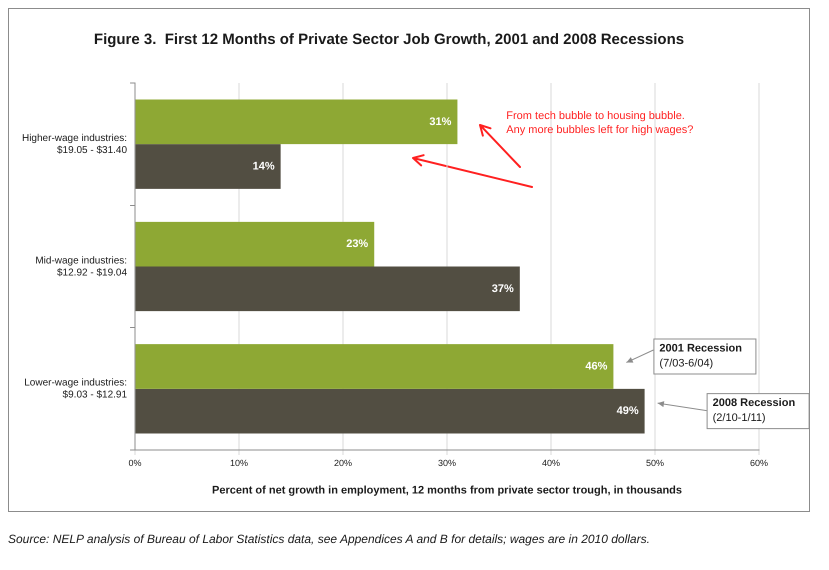  Describe the element at coordinates (81, 266) in the screenshot. I see `y-tick-label: Mid-wage industries: $12.92 - $19.04` at that location.